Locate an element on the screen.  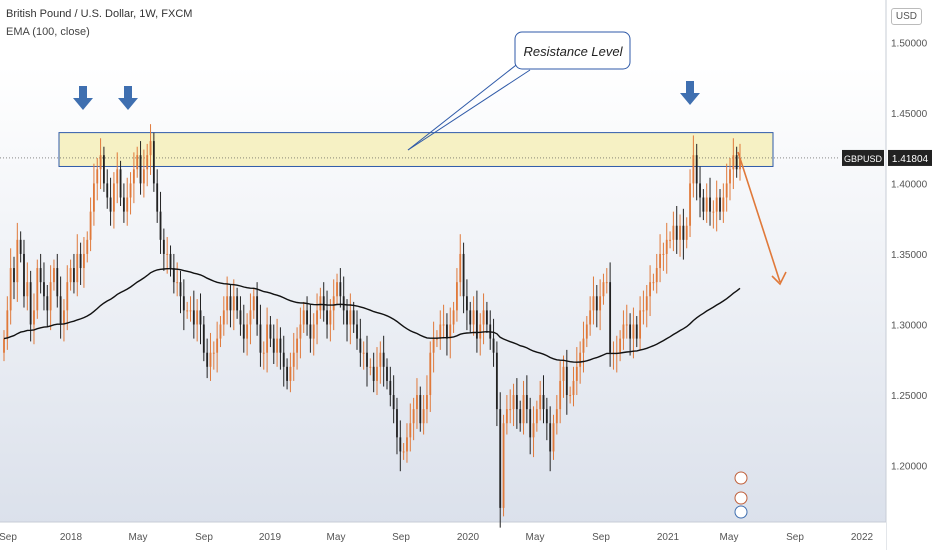
x-tick-label: 2021 is located at coordinates (668, 537).